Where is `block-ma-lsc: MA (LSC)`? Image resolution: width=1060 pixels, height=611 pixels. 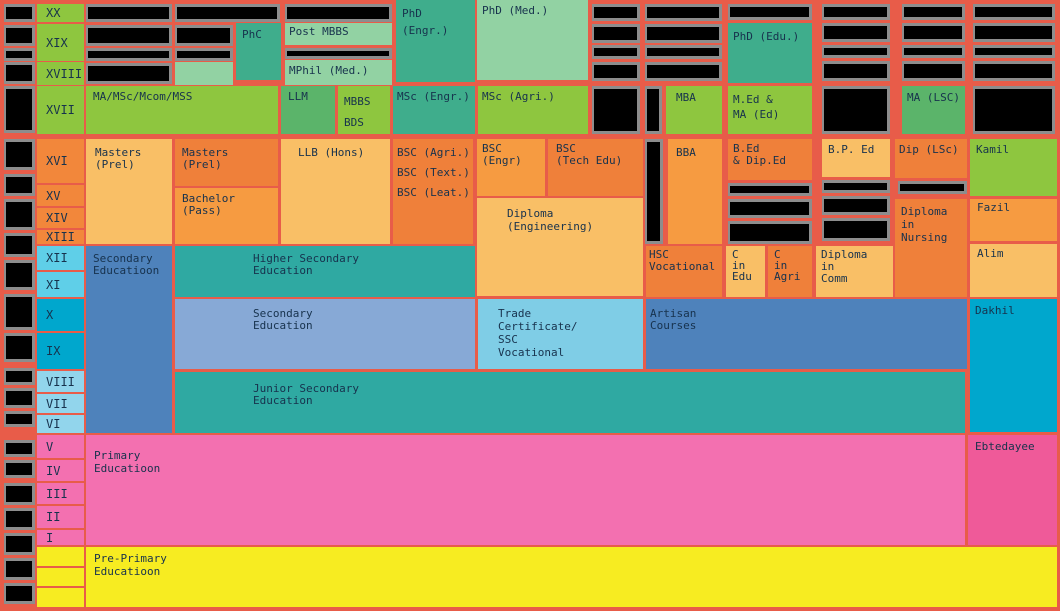
block-ma-lsc: MA (LSC) is located at coordinates (933, 110).